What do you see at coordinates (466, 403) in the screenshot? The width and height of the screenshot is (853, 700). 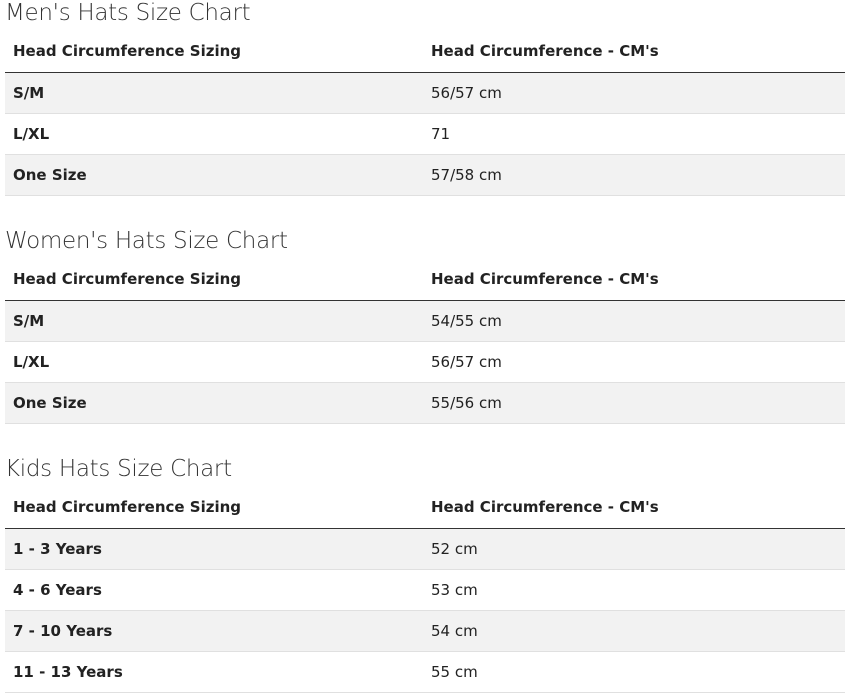 I see `table-cell: 55/56 cm` at bounding box center [466, 403].